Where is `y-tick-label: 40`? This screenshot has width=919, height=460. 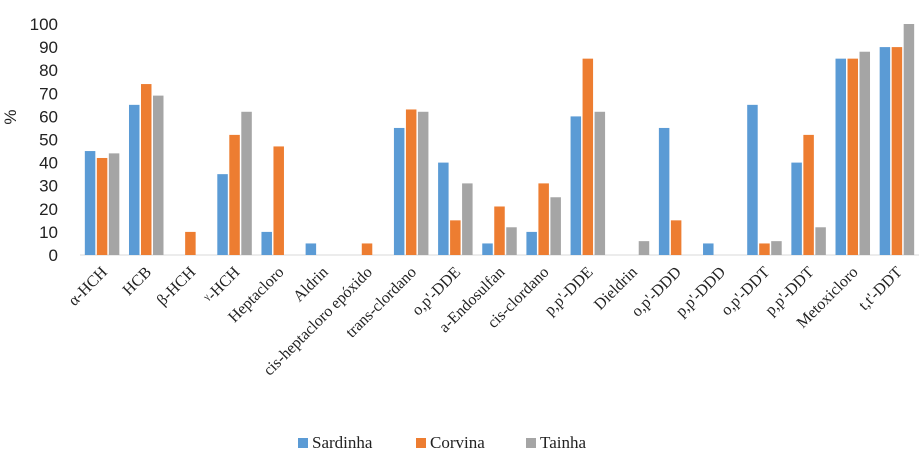 y-tick-label: 40 is located at coordinates (48, 163).